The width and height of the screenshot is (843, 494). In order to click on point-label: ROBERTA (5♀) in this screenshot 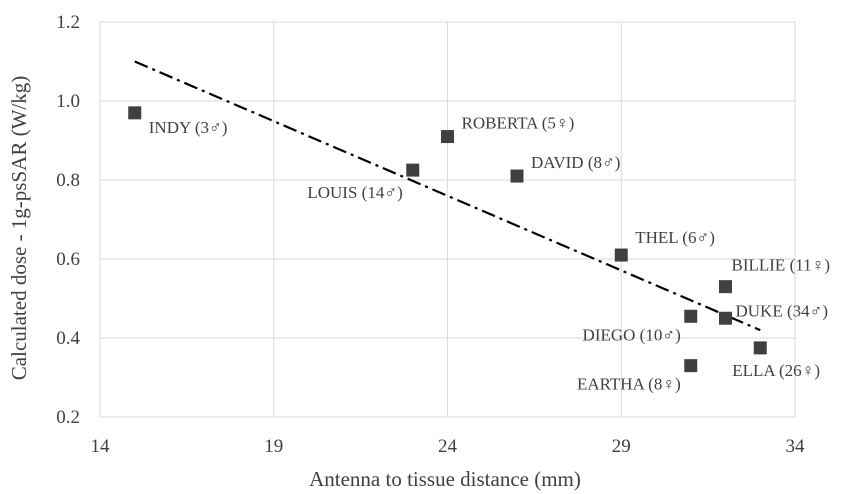, I will do `click(518, 123)`.